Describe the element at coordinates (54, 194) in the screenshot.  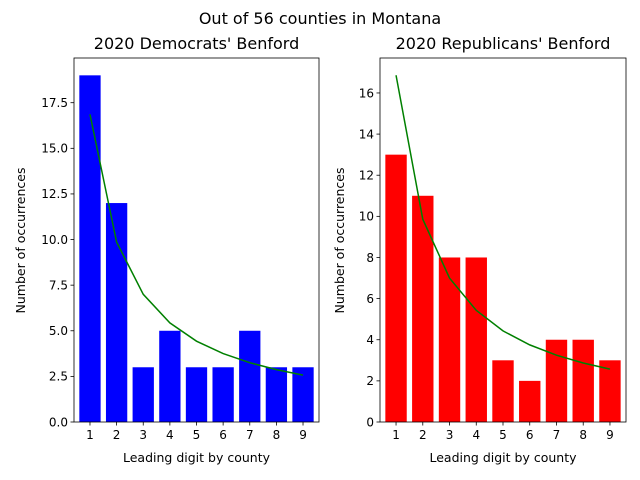
I see `left-chart-ytick-label: 12.5` at that location.